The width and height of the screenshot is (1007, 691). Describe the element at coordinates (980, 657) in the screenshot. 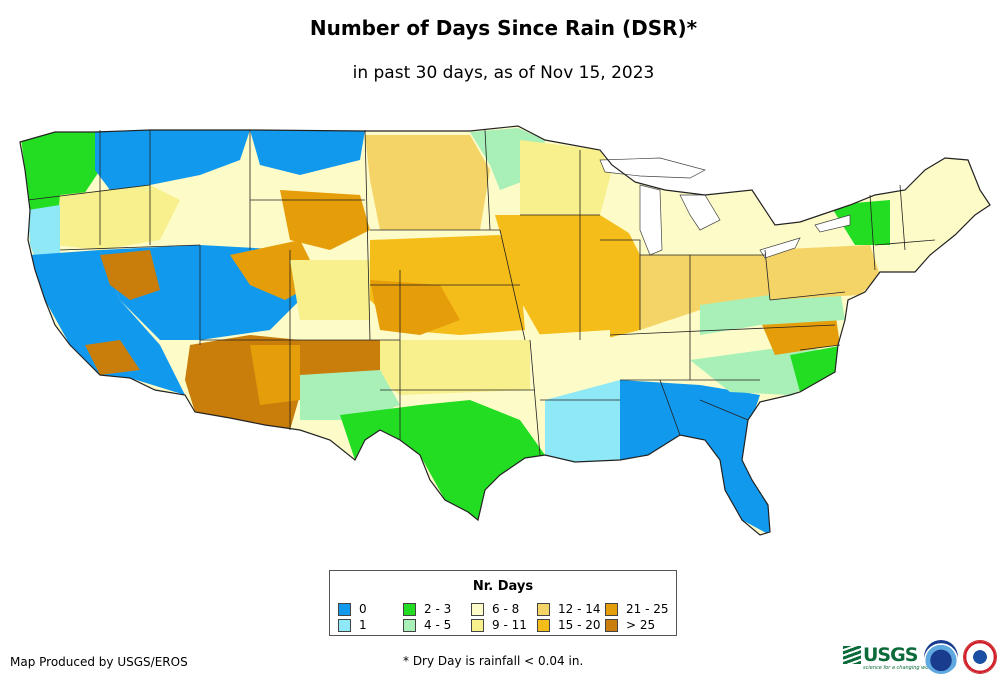

I see `nws-logo-icon` at that location.